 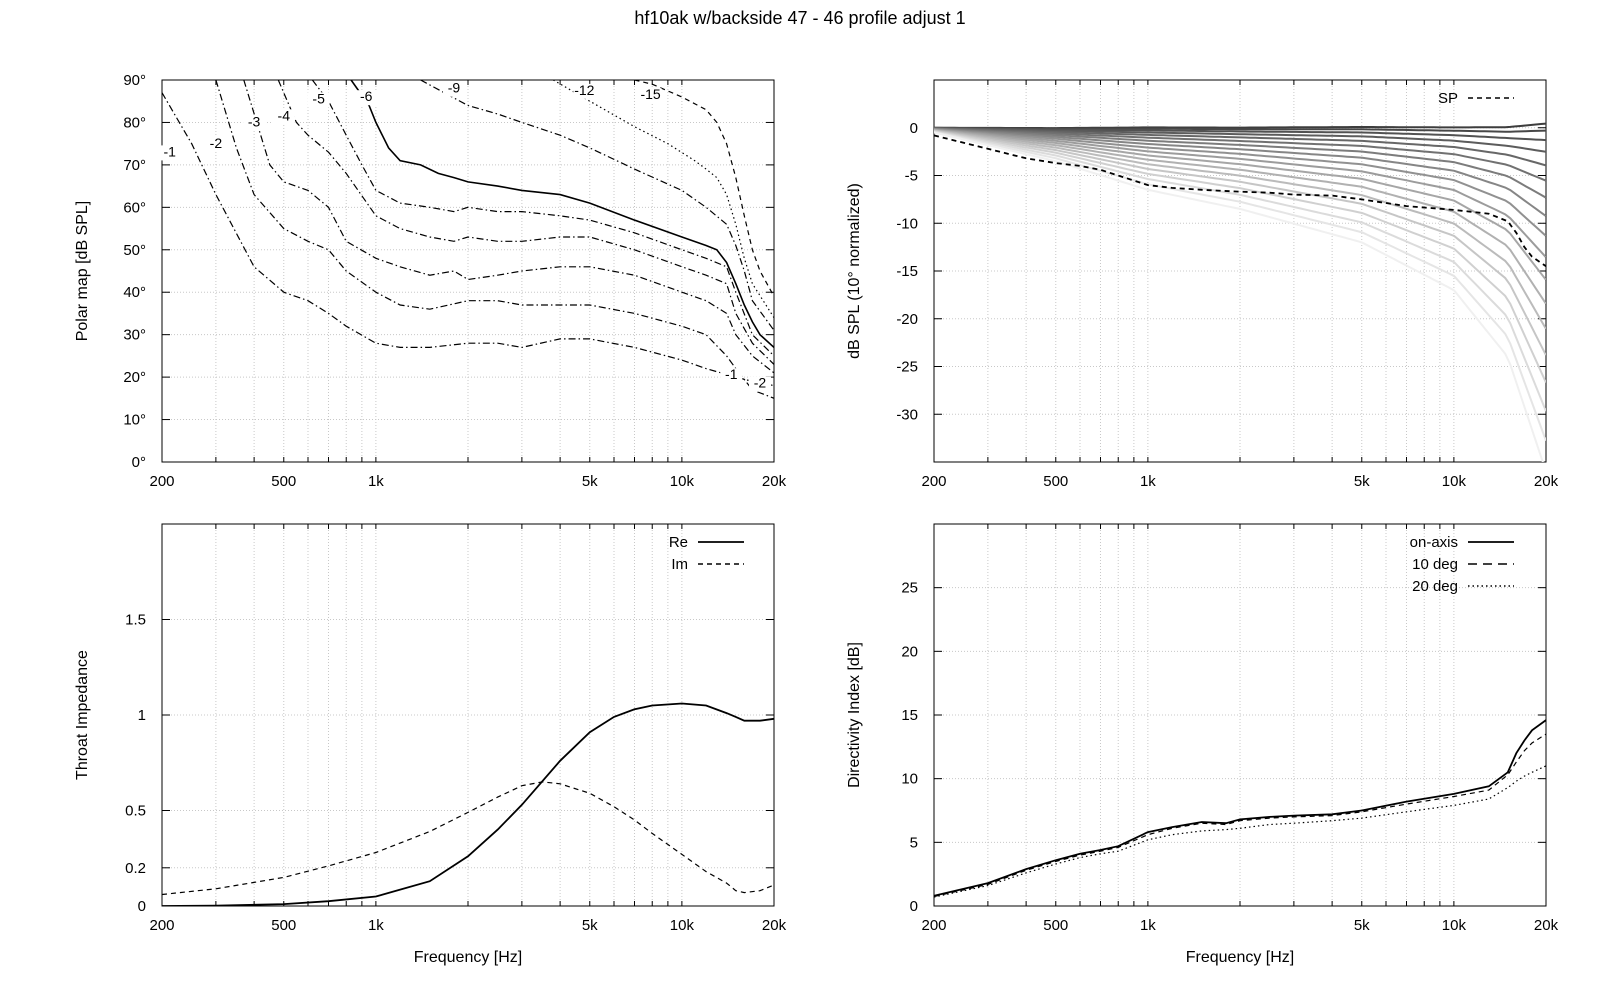 What do you see at coordinates (911, 176) in the screenshot?
I see `y-tick-label: -5` at bounding box center [911, 176].